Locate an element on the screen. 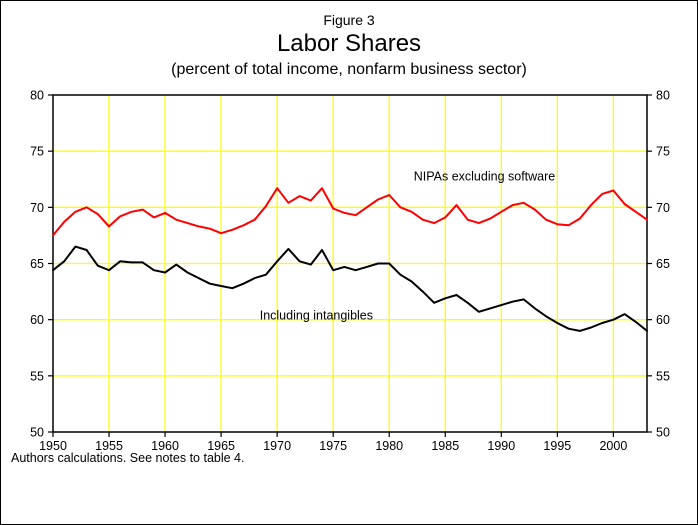 Image resolution: width=698 pixels, height=525 pixels. y-tick-label-left: 55 is located at coordinates (37, 376).